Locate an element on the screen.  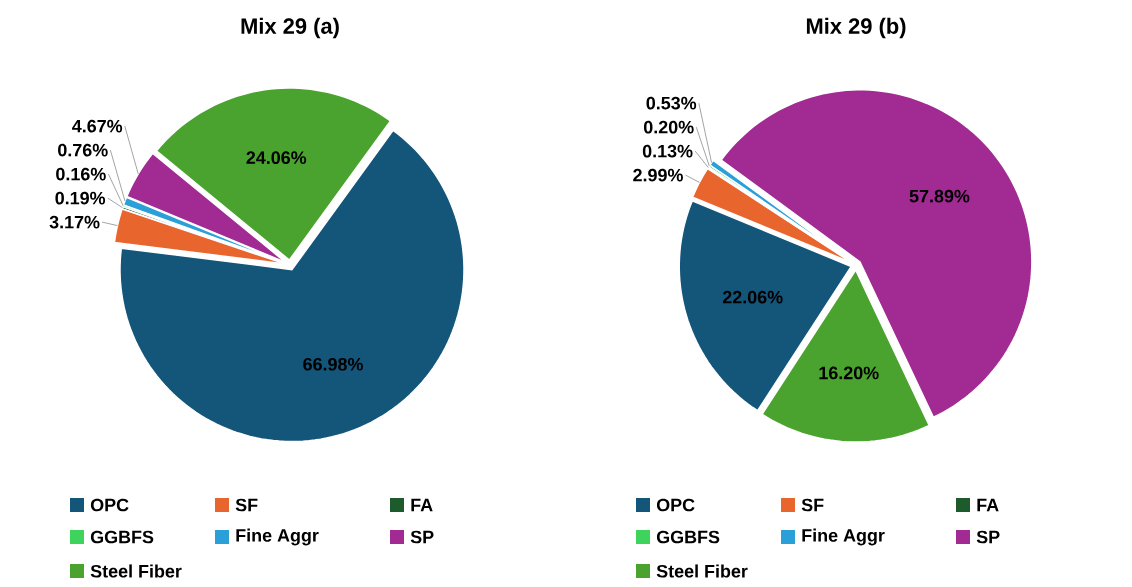
data-label: 0.76% is located at coordinates (83, 150).